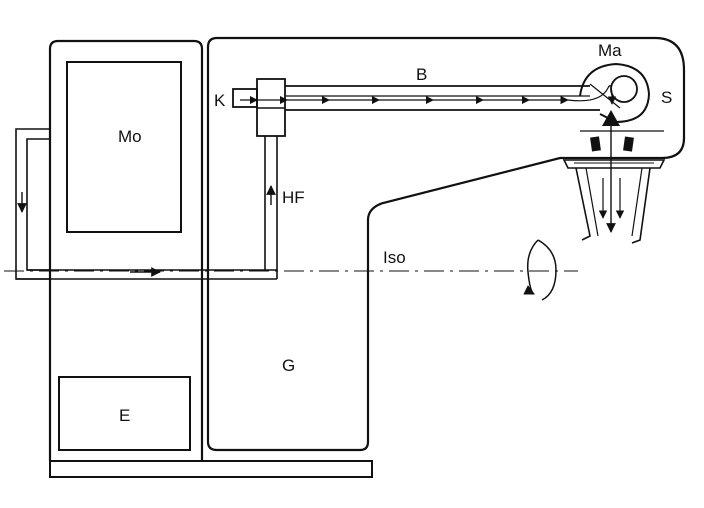 The width and height of the screenshot is (704, 508). What do you see at coordinates (211, 469) in the screenshot?
I see `base-plate` at bounding box center [211, 469].